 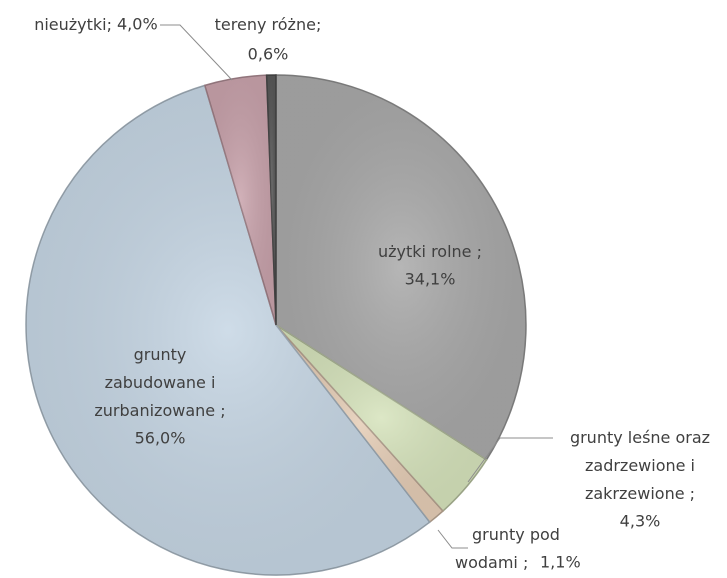 I want to click on label-line: zabudowane i, so click(x=160, y=382).